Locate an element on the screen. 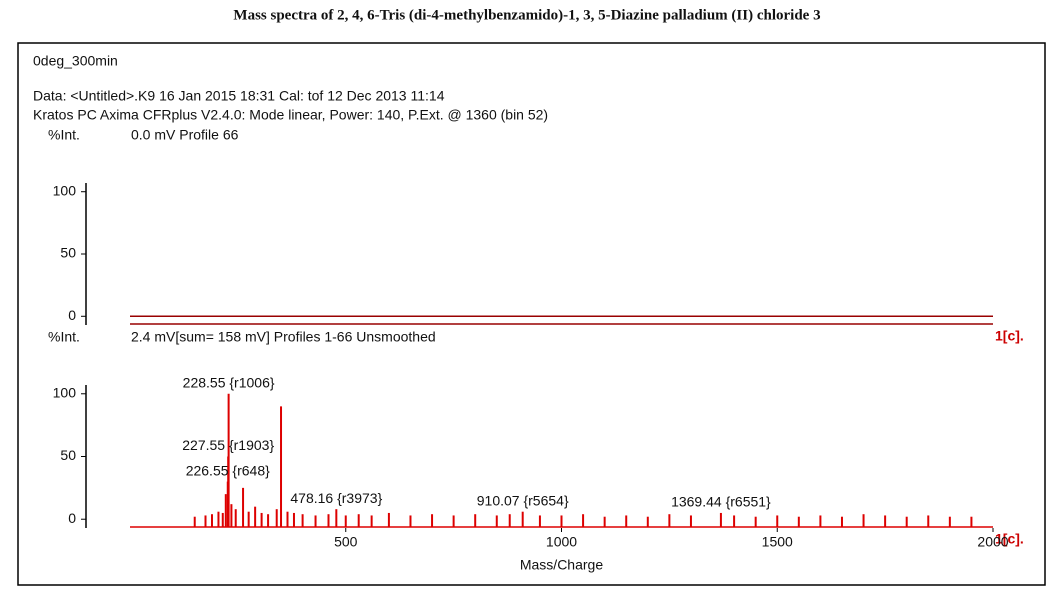  peak-label: 910.07 {r5654} is located at coordinates (523, 500).